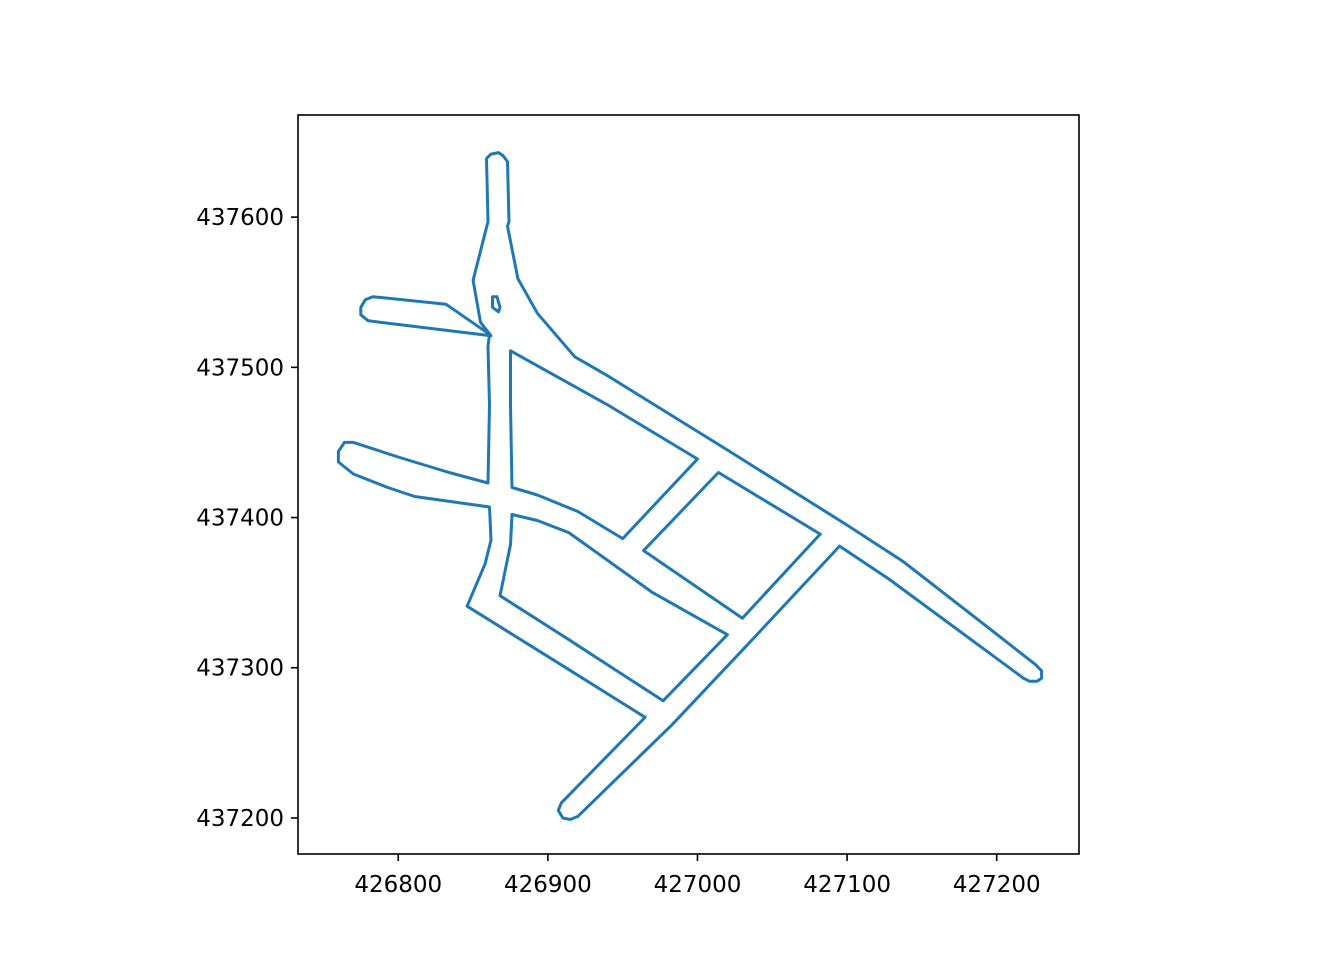  What do you see at coordinates (240, 368) in the screenshot?
I see `y-tick-label: 437500` at bounding box center [240, 368].